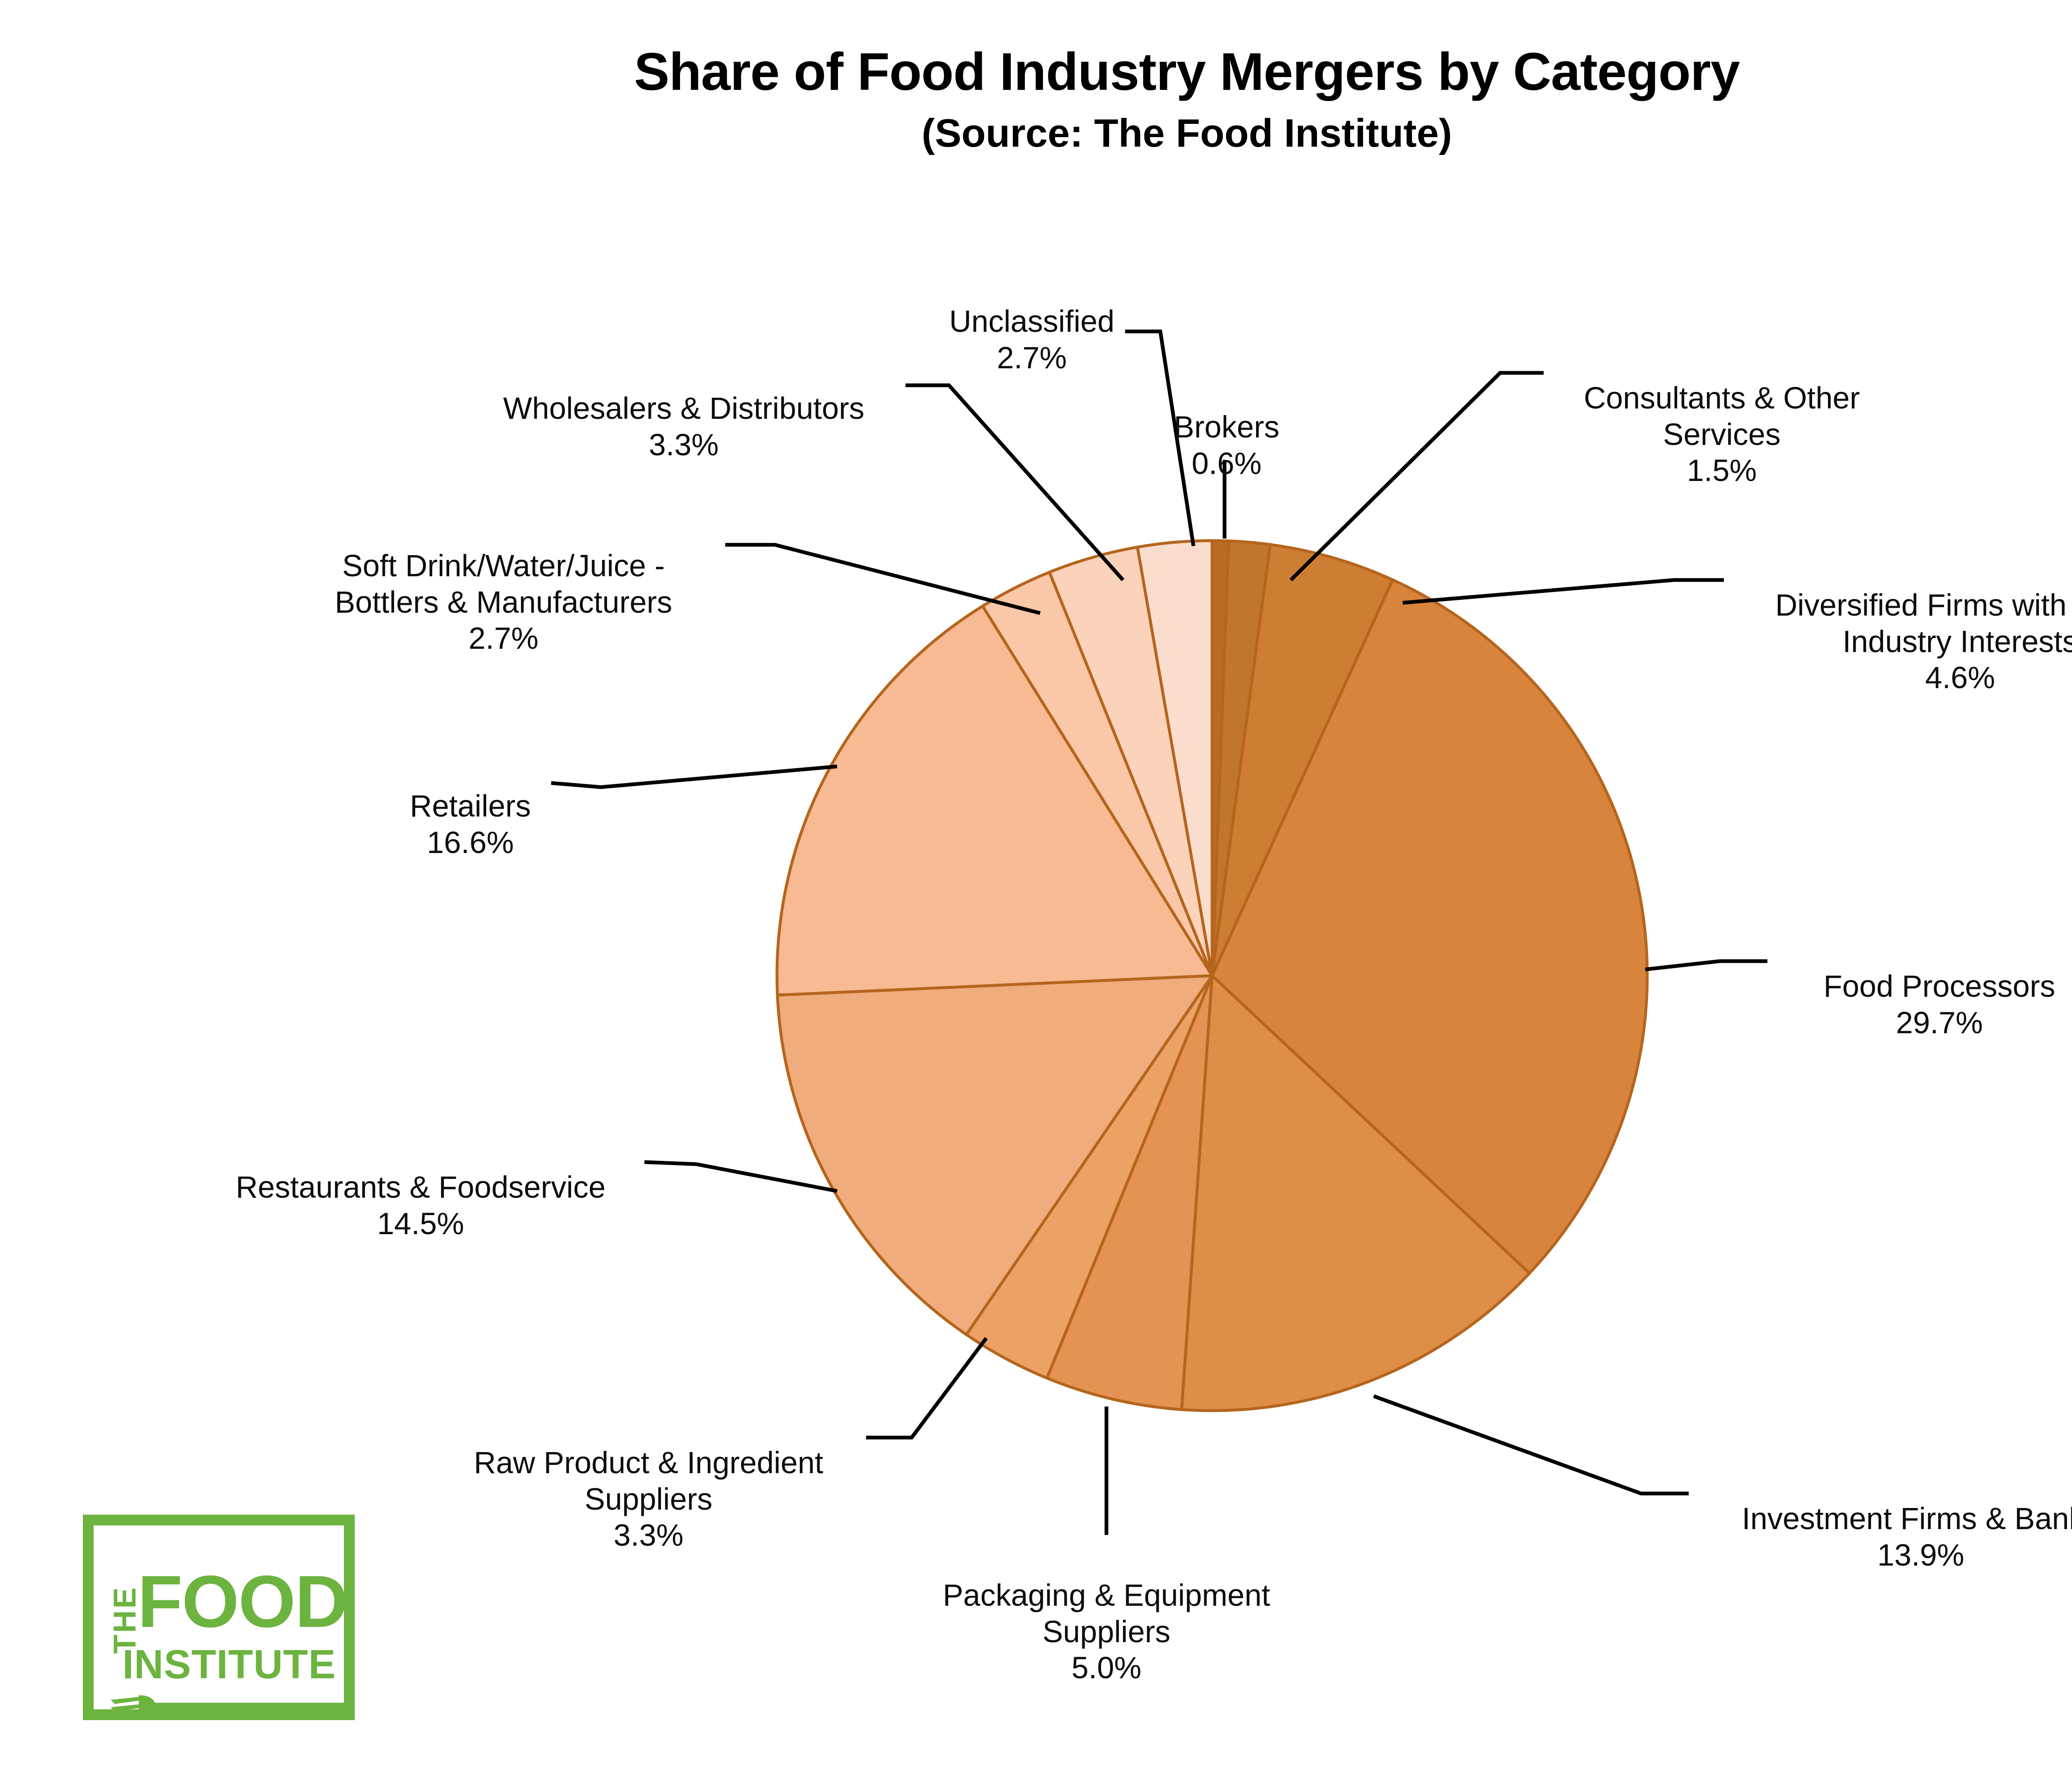 The height and width of the screenshot is (1769, 2072). Describe the element at coordinates (1531, 1445) in the screenshot. I see `leader-line-investment` at that location.